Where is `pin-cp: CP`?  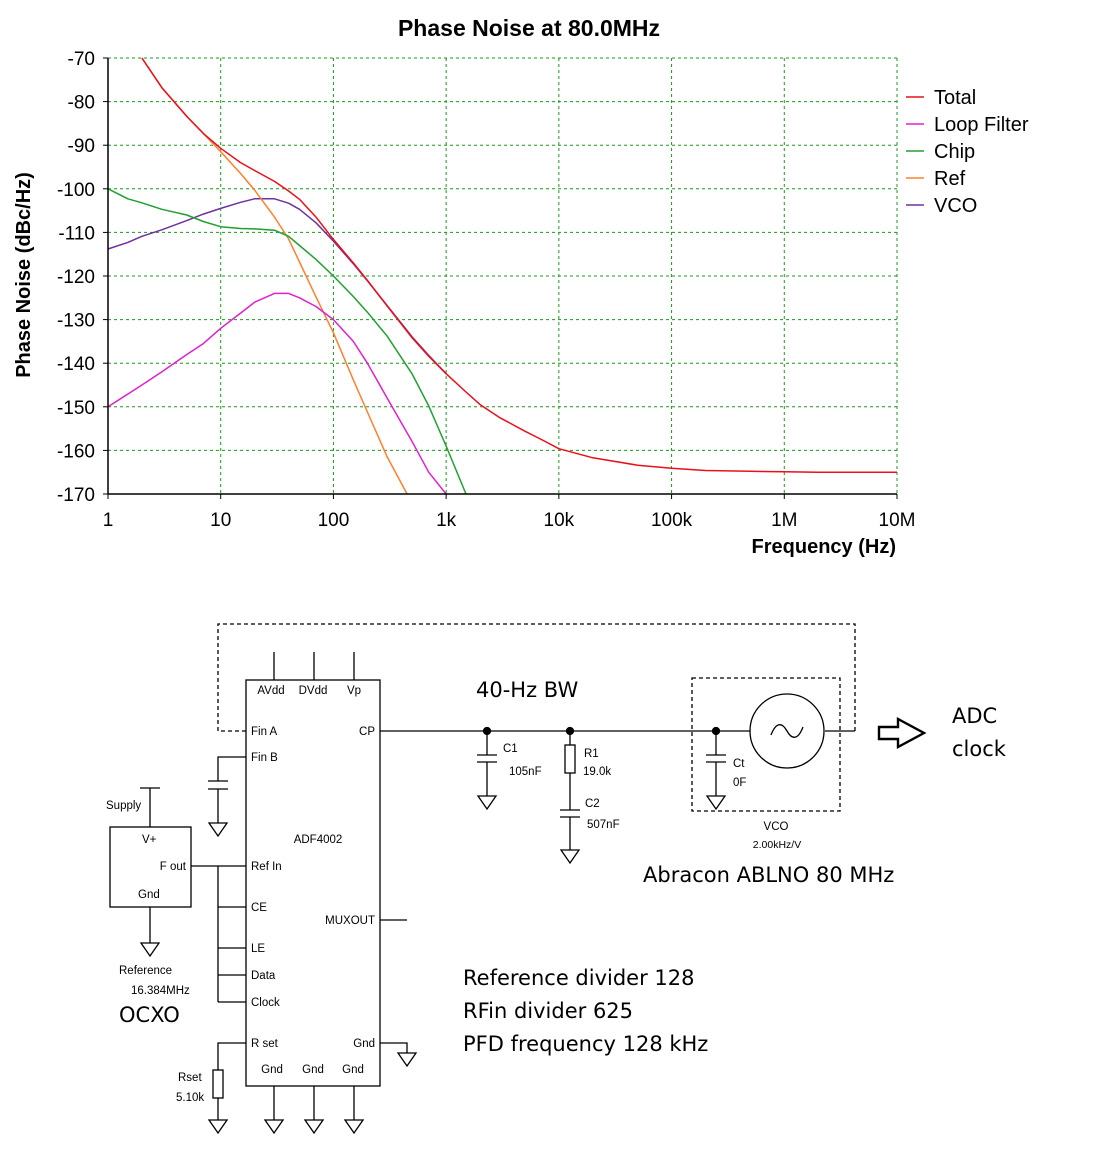
pin-cp: CP is located at coordinates (367, 732).